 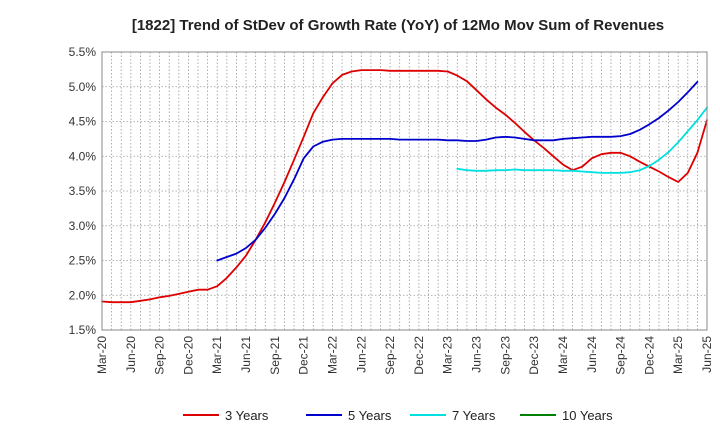 What do you see at coordinates (83, 295) in the screenshot?
I see `y-tick-label: 2.0%` at bounding box center [83, 295].